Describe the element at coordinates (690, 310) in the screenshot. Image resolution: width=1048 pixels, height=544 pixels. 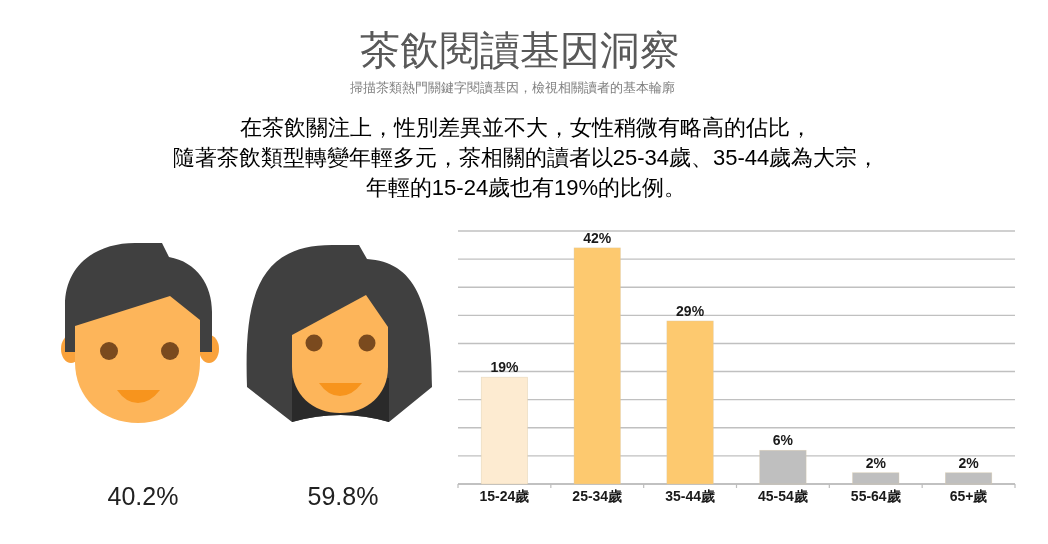
I see `data-label: 29%` at that location.